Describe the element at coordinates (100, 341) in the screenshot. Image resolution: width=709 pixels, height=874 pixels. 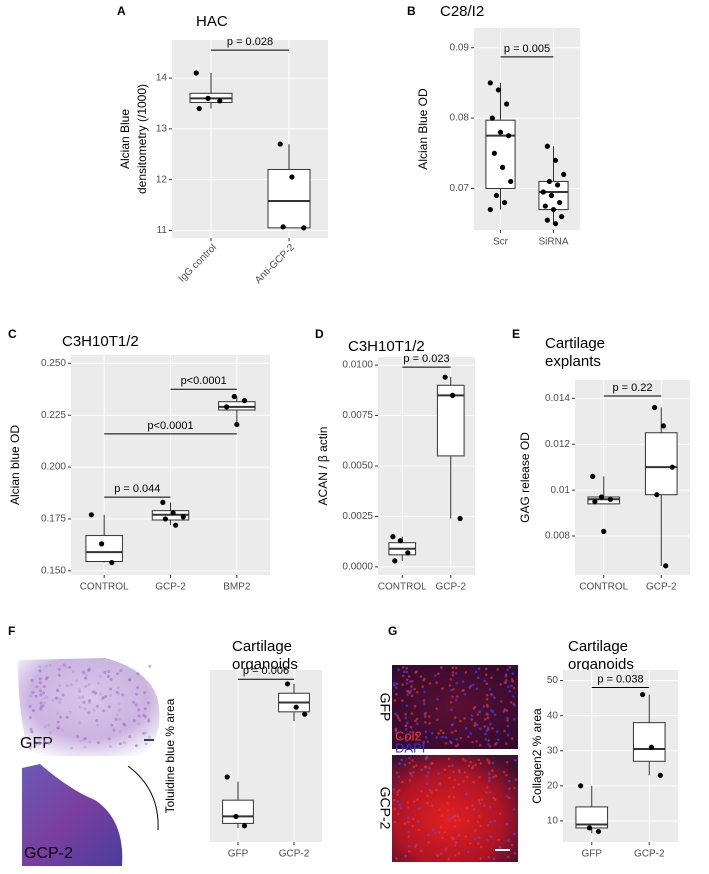
I see `panel-title: C3H10T1/2` at that location.